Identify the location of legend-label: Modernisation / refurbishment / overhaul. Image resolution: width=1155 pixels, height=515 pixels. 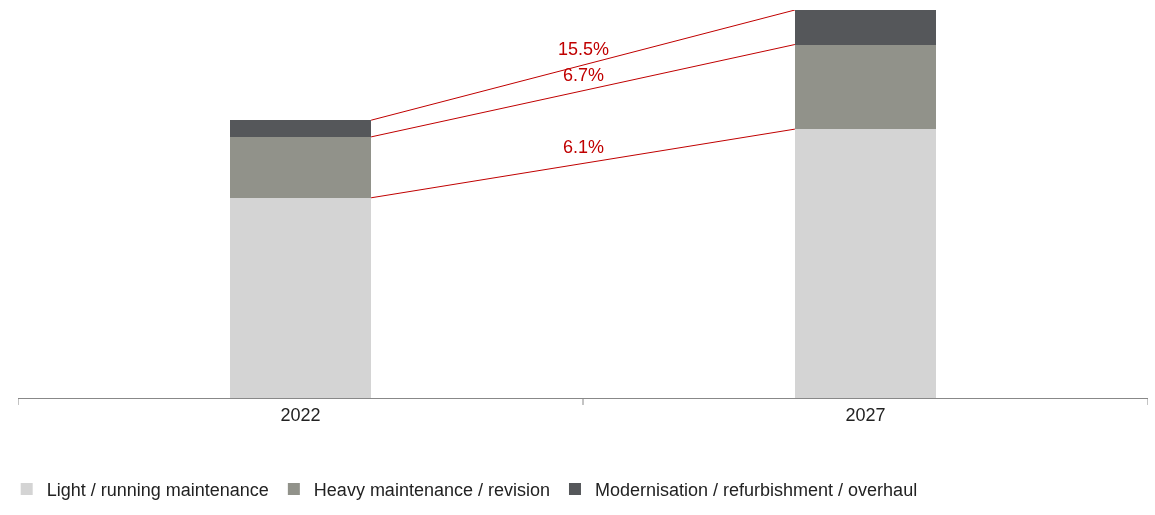
(756, 489).